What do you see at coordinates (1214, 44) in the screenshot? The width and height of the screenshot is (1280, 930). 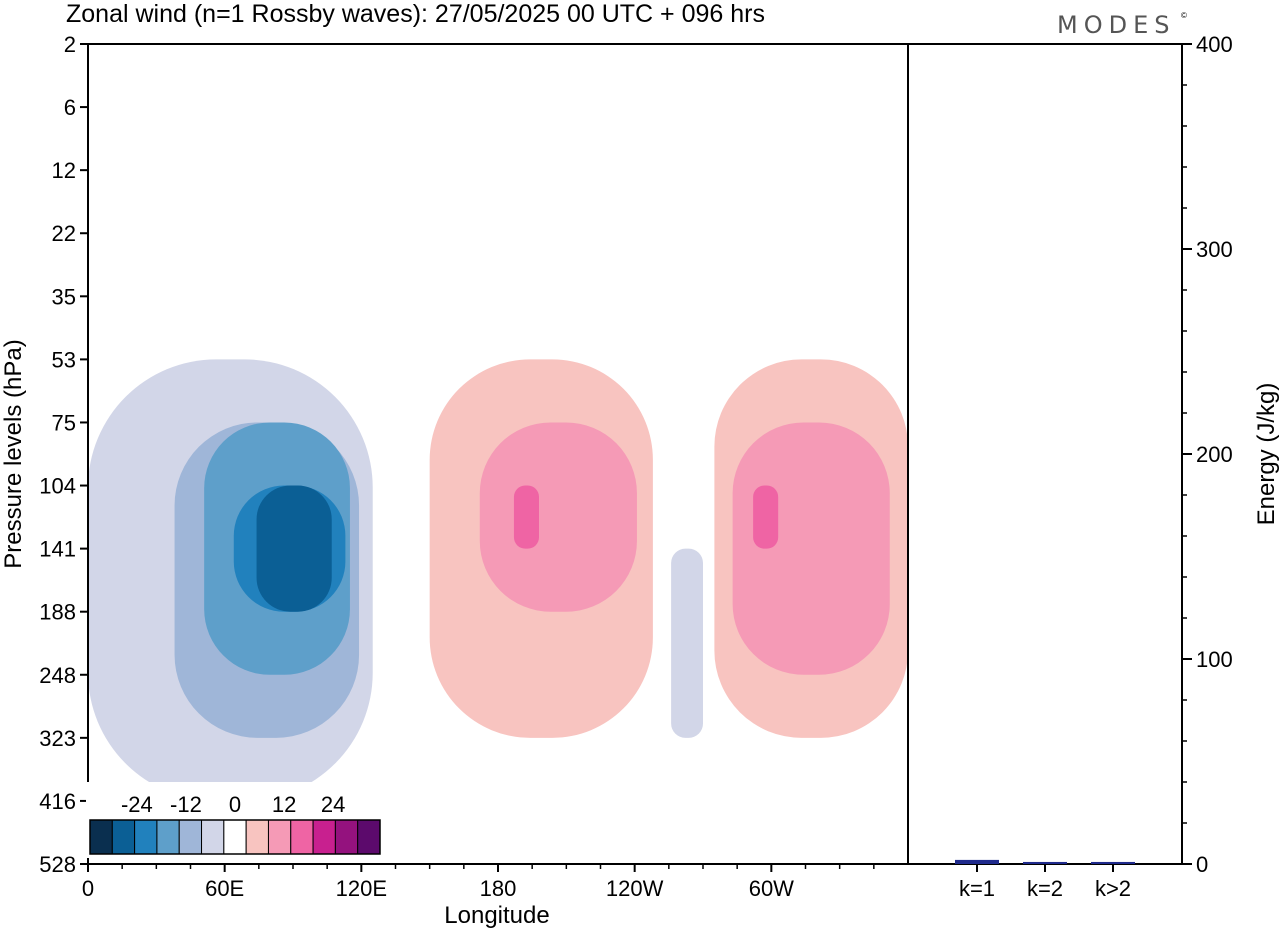 I see `energy-tick-label: 400` at bounding box center [1214, 44].